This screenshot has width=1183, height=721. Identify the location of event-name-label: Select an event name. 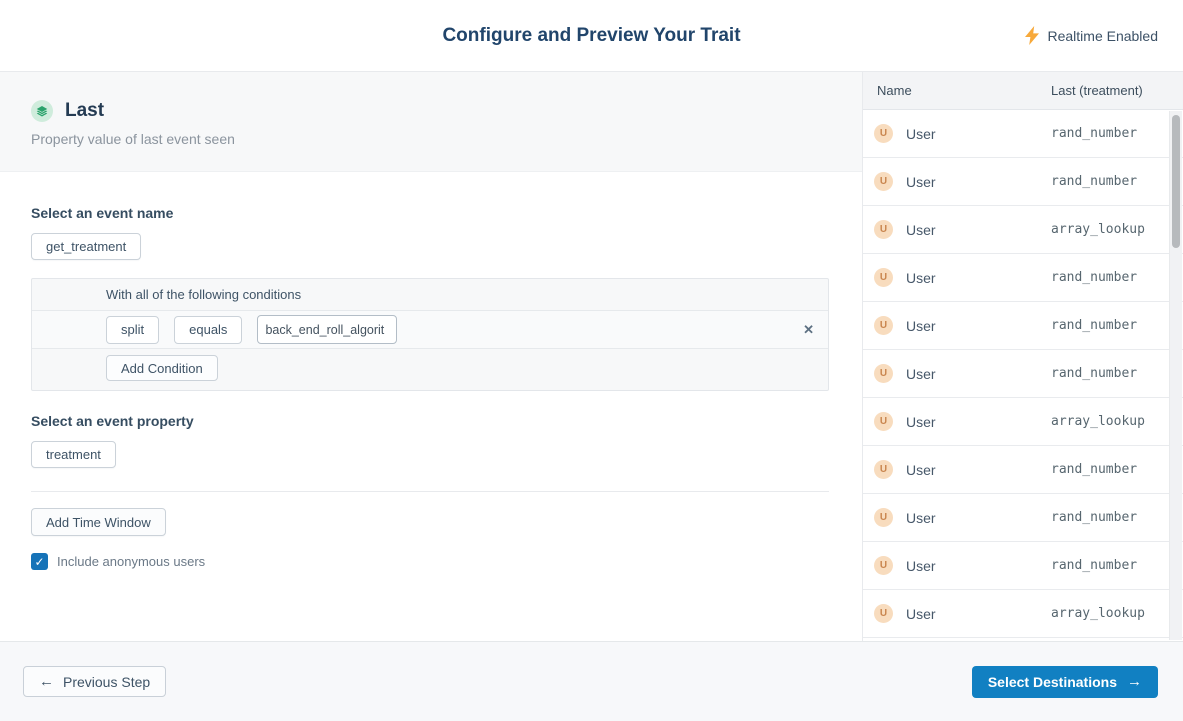
(102, 213).